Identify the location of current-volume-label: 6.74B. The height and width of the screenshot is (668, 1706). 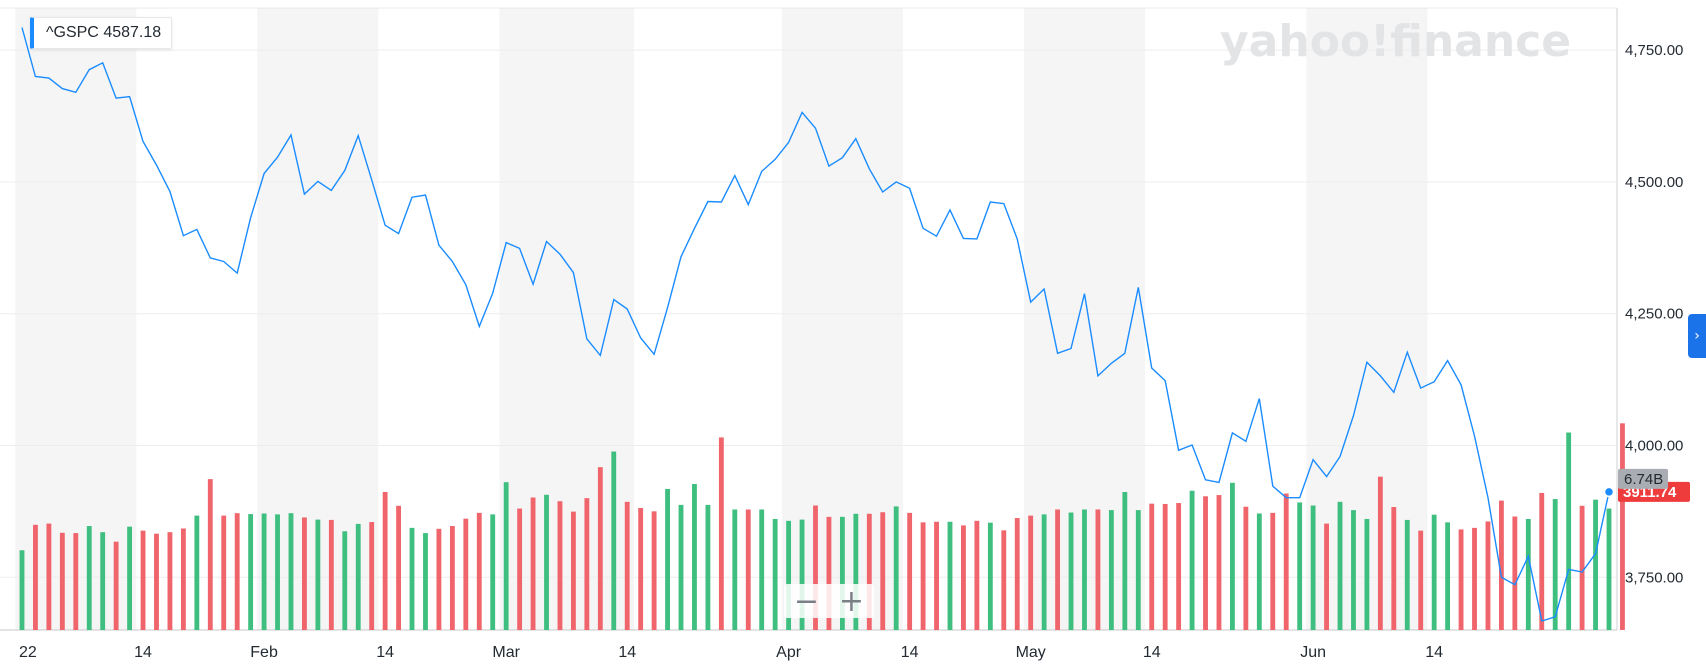
(1643, 479).